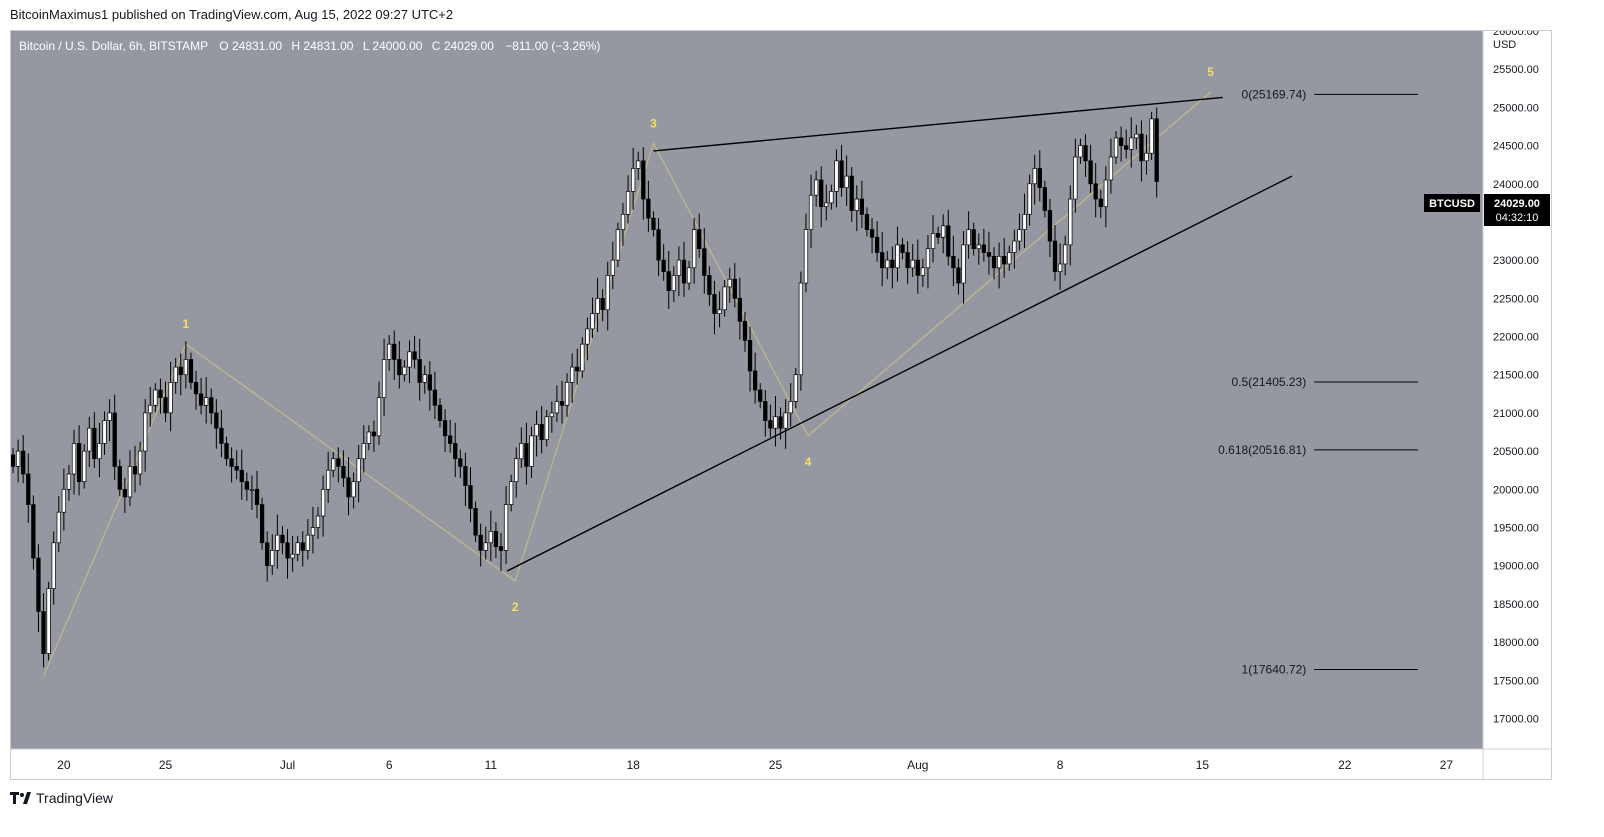 Image resolution: width=1604 pixels, height=837 pixels. Describe the element at coordinates (469, 46) in the screenshot. I see `legend-close-value: 24029.00` at that location.